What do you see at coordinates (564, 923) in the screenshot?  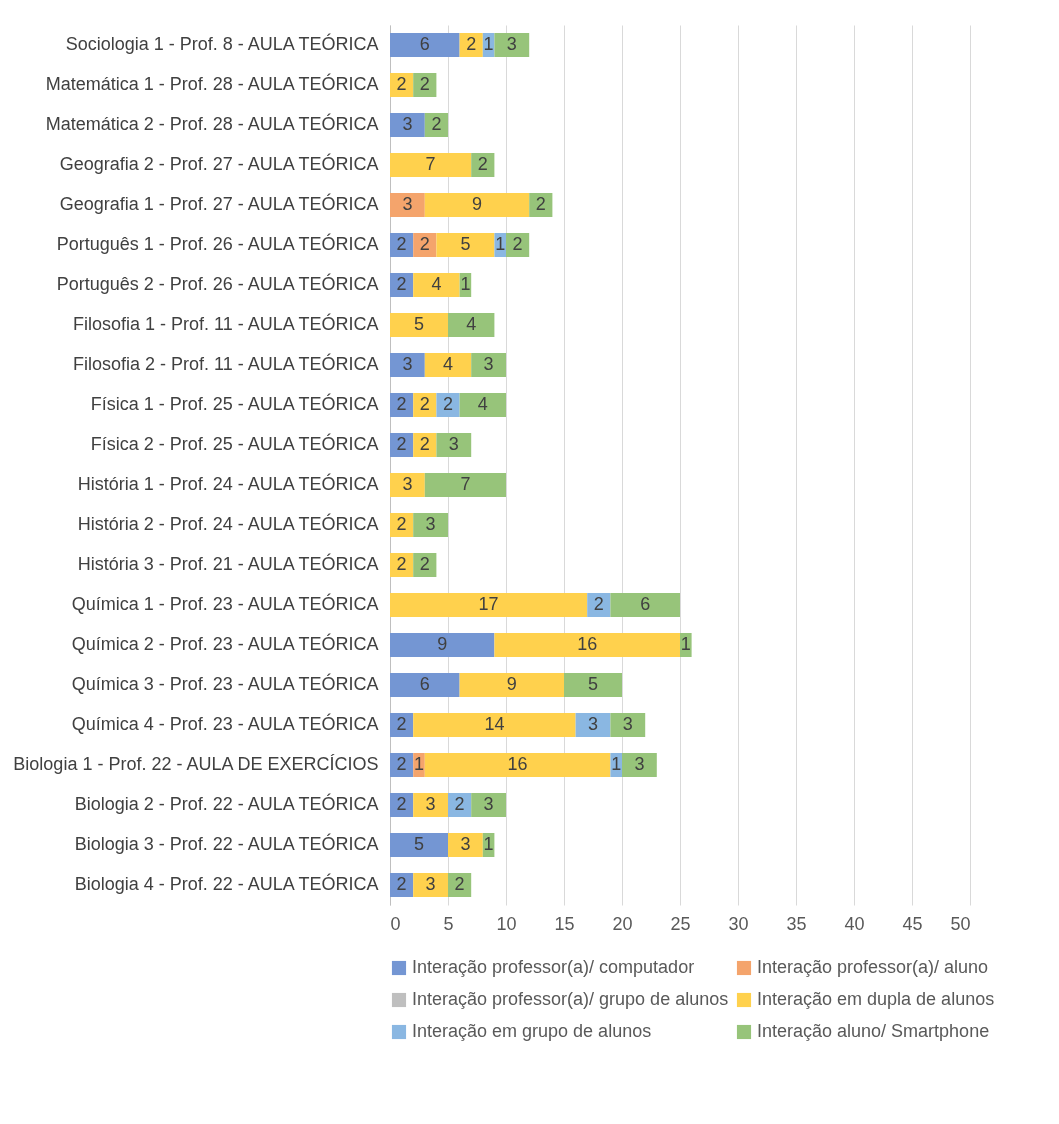 I see `x-tick-label: 15` at bounding box center [564, 923].